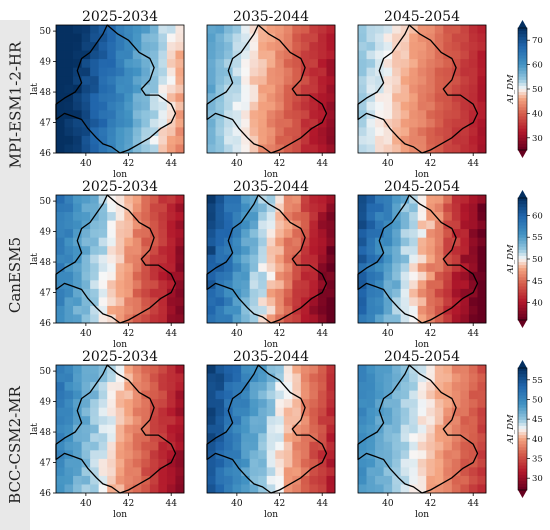 The height and width of the screenshot is (530, 550). What do you see at coordinates (120, 515) in the screenshot?
I see `x-axis-label: lon` at bounding box center [120, 515].